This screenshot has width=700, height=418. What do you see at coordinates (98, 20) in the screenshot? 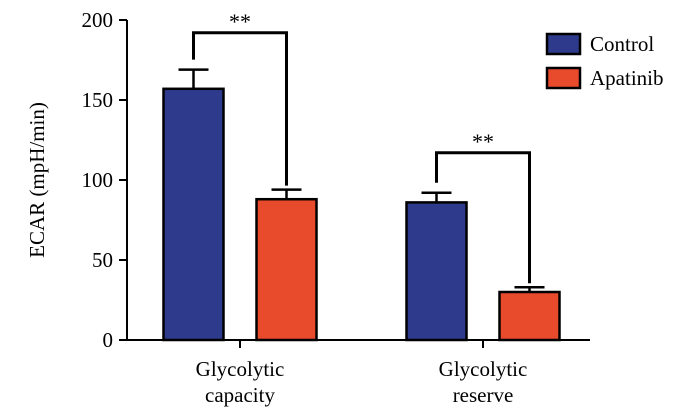
I see `y-tick-label: 200` at bounding box center [98, 20].